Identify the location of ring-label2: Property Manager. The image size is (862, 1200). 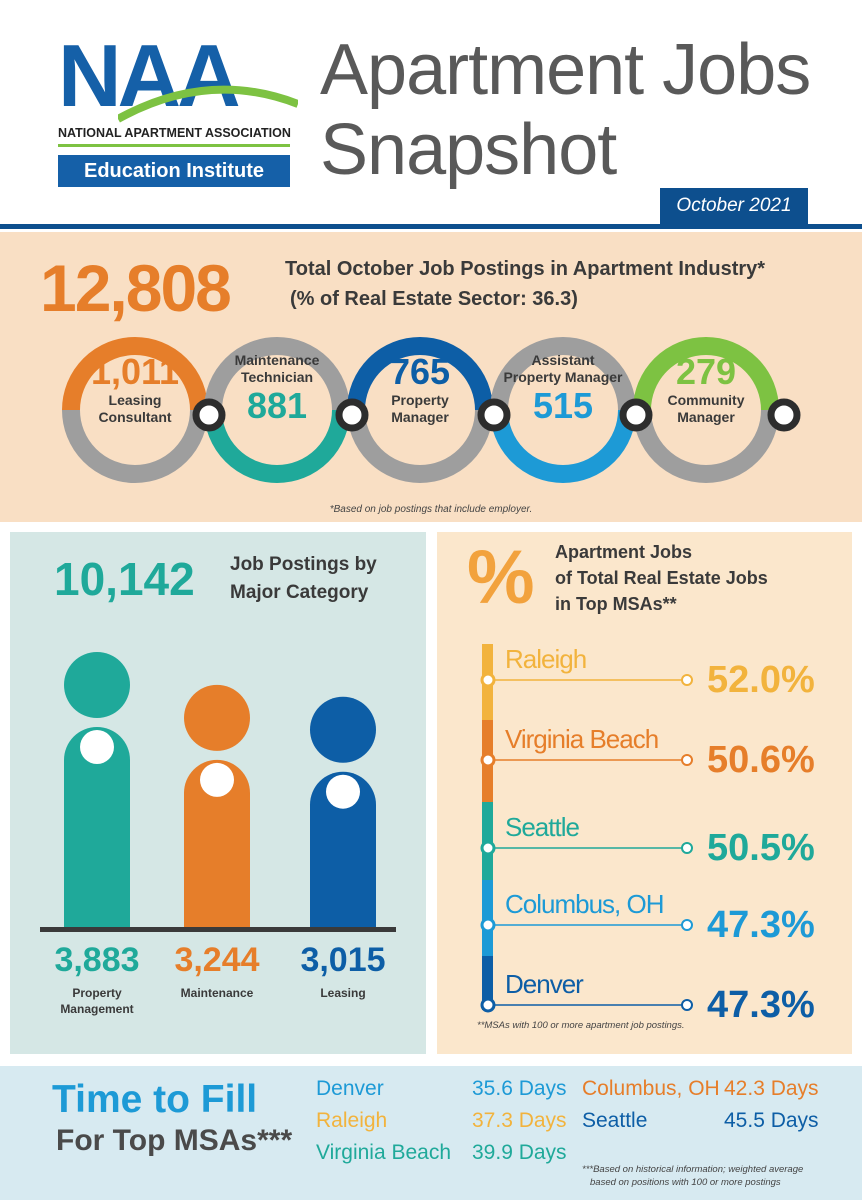
(563, 377).